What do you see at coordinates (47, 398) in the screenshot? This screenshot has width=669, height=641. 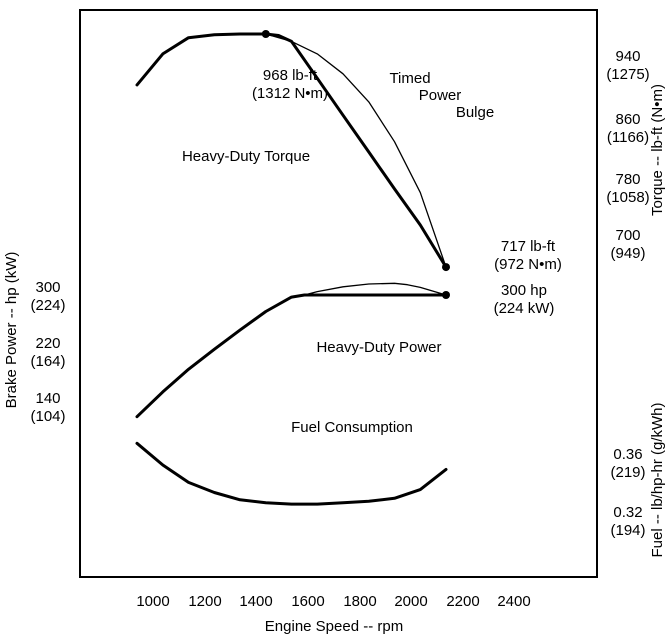 I see `power-tick-label: 140` at bounding box center [47, 398].